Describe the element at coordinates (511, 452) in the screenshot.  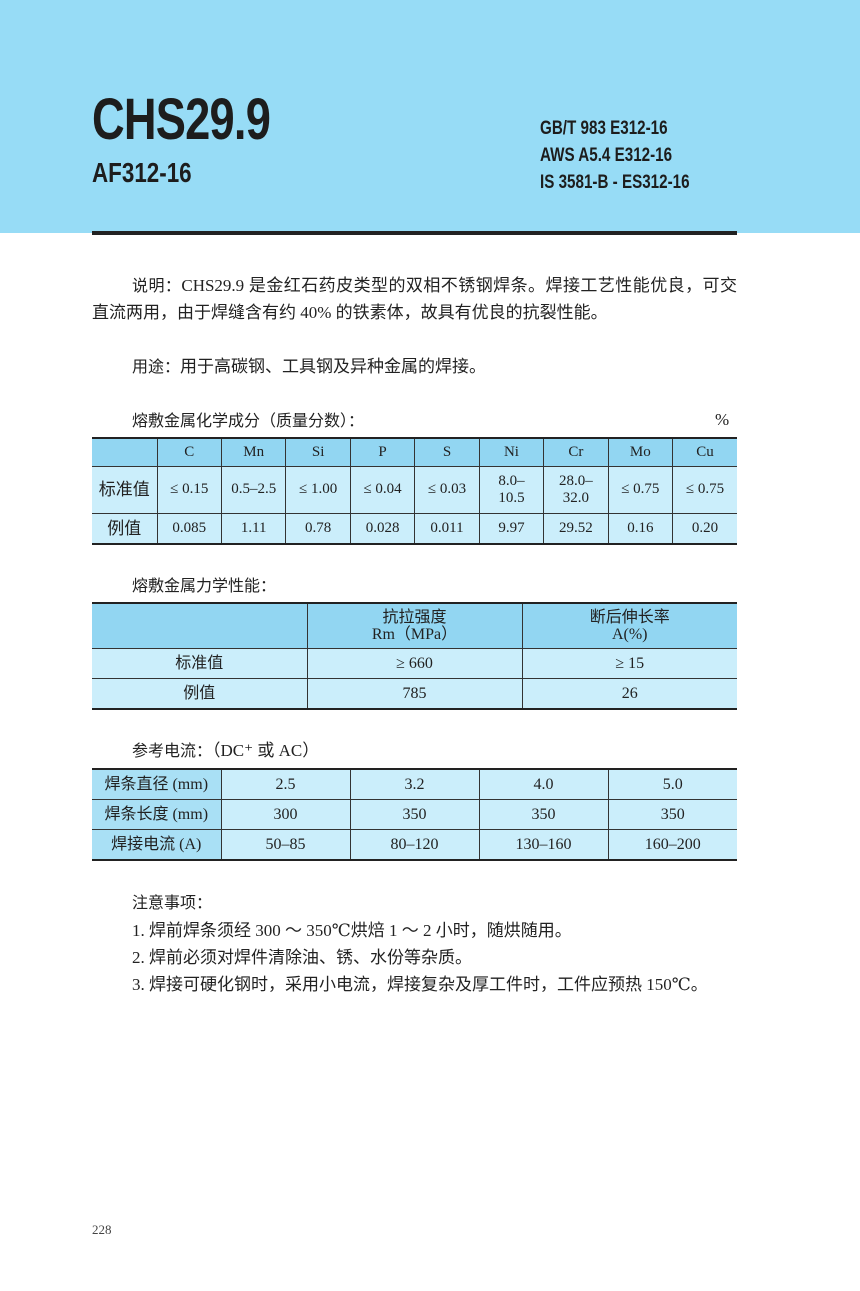
I see `header-cell: Ni` at that location.